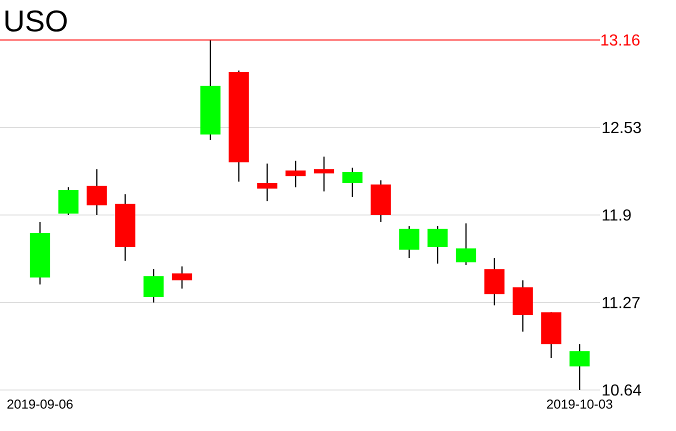  What do you see at coordinates (40, 404) in the screenshot?
I see `x-tick-label: 2019-09-06` at bounding box center [40, 404].